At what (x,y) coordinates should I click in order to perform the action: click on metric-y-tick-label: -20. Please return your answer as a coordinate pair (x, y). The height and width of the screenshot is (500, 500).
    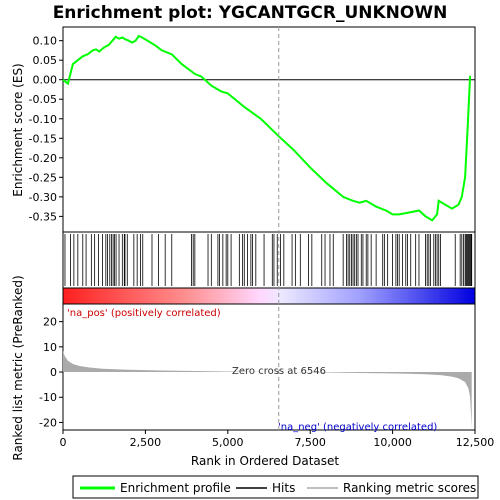
    Looking at the image, I should click on (48, 422).